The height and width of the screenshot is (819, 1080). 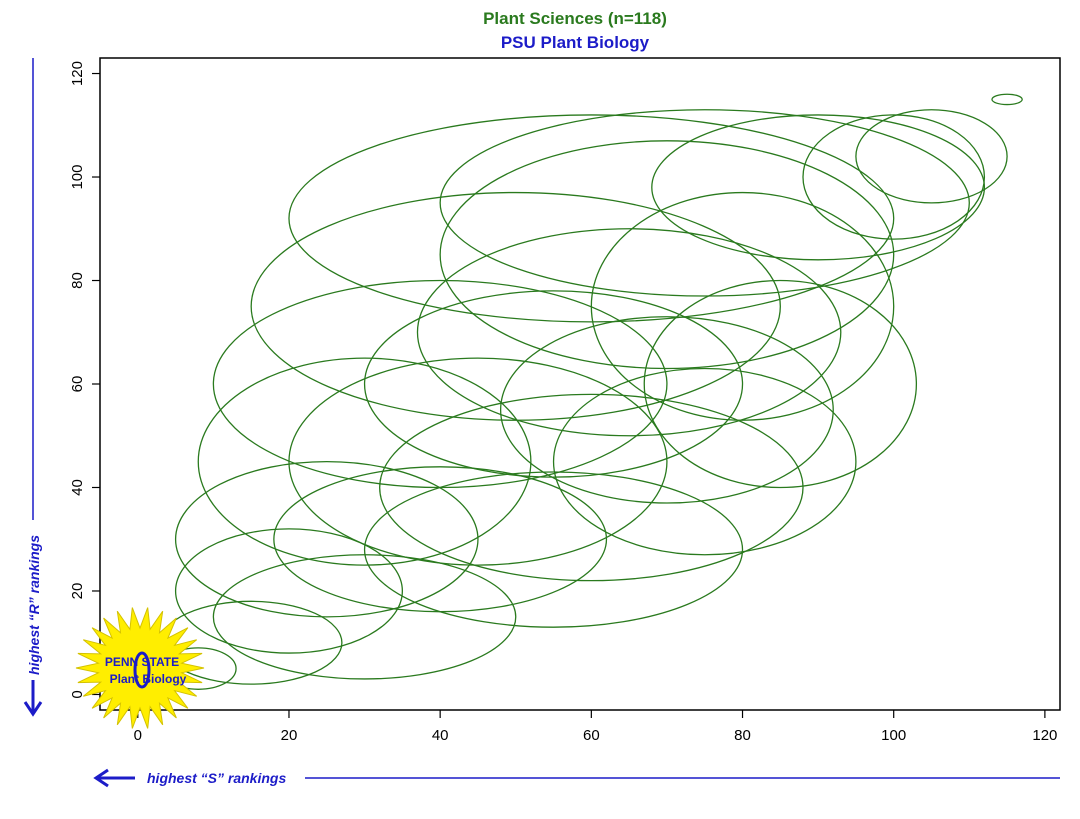 I want to click on x-axis-label: highest “S” rankings, so click(x=216, y=778).